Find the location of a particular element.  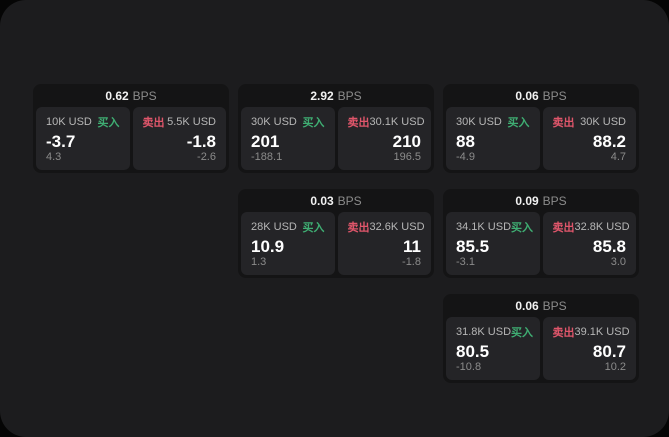

sell-sub-value: 4.7 is located at coordinates (618, 157).